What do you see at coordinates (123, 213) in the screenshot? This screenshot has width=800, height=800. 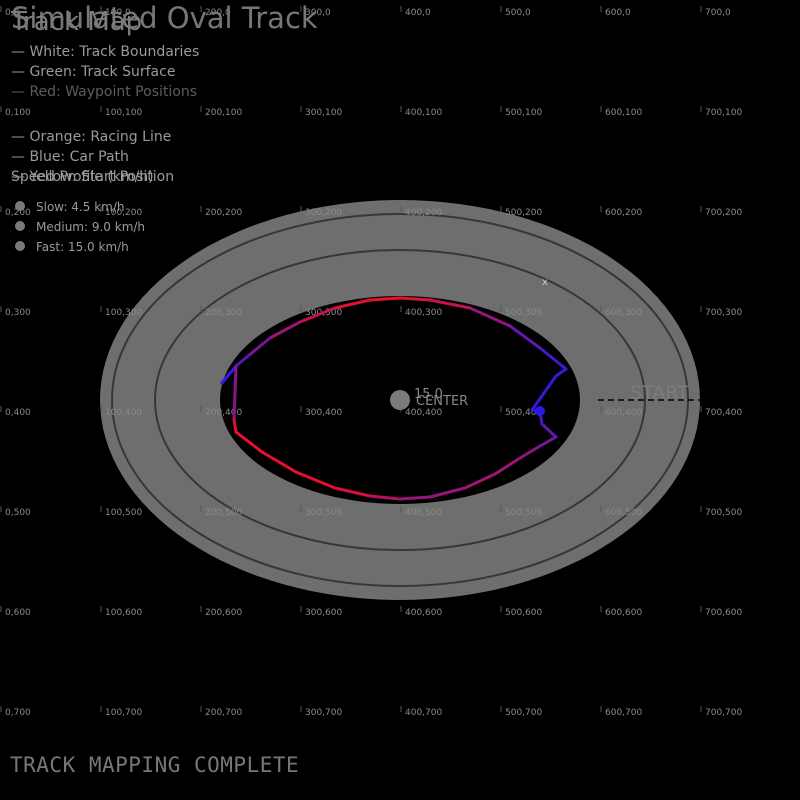 I see `grid-label: 100,200` at bounding box center [123, 213].